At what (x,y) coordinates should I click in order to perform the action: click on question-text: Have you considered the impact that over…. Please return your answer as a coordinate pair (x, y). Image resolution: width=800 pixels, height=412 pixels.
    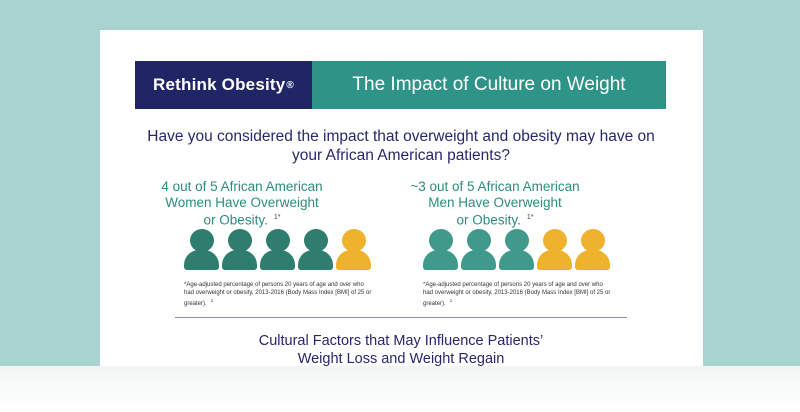
    Looking at the image, I should click on (401, 146).